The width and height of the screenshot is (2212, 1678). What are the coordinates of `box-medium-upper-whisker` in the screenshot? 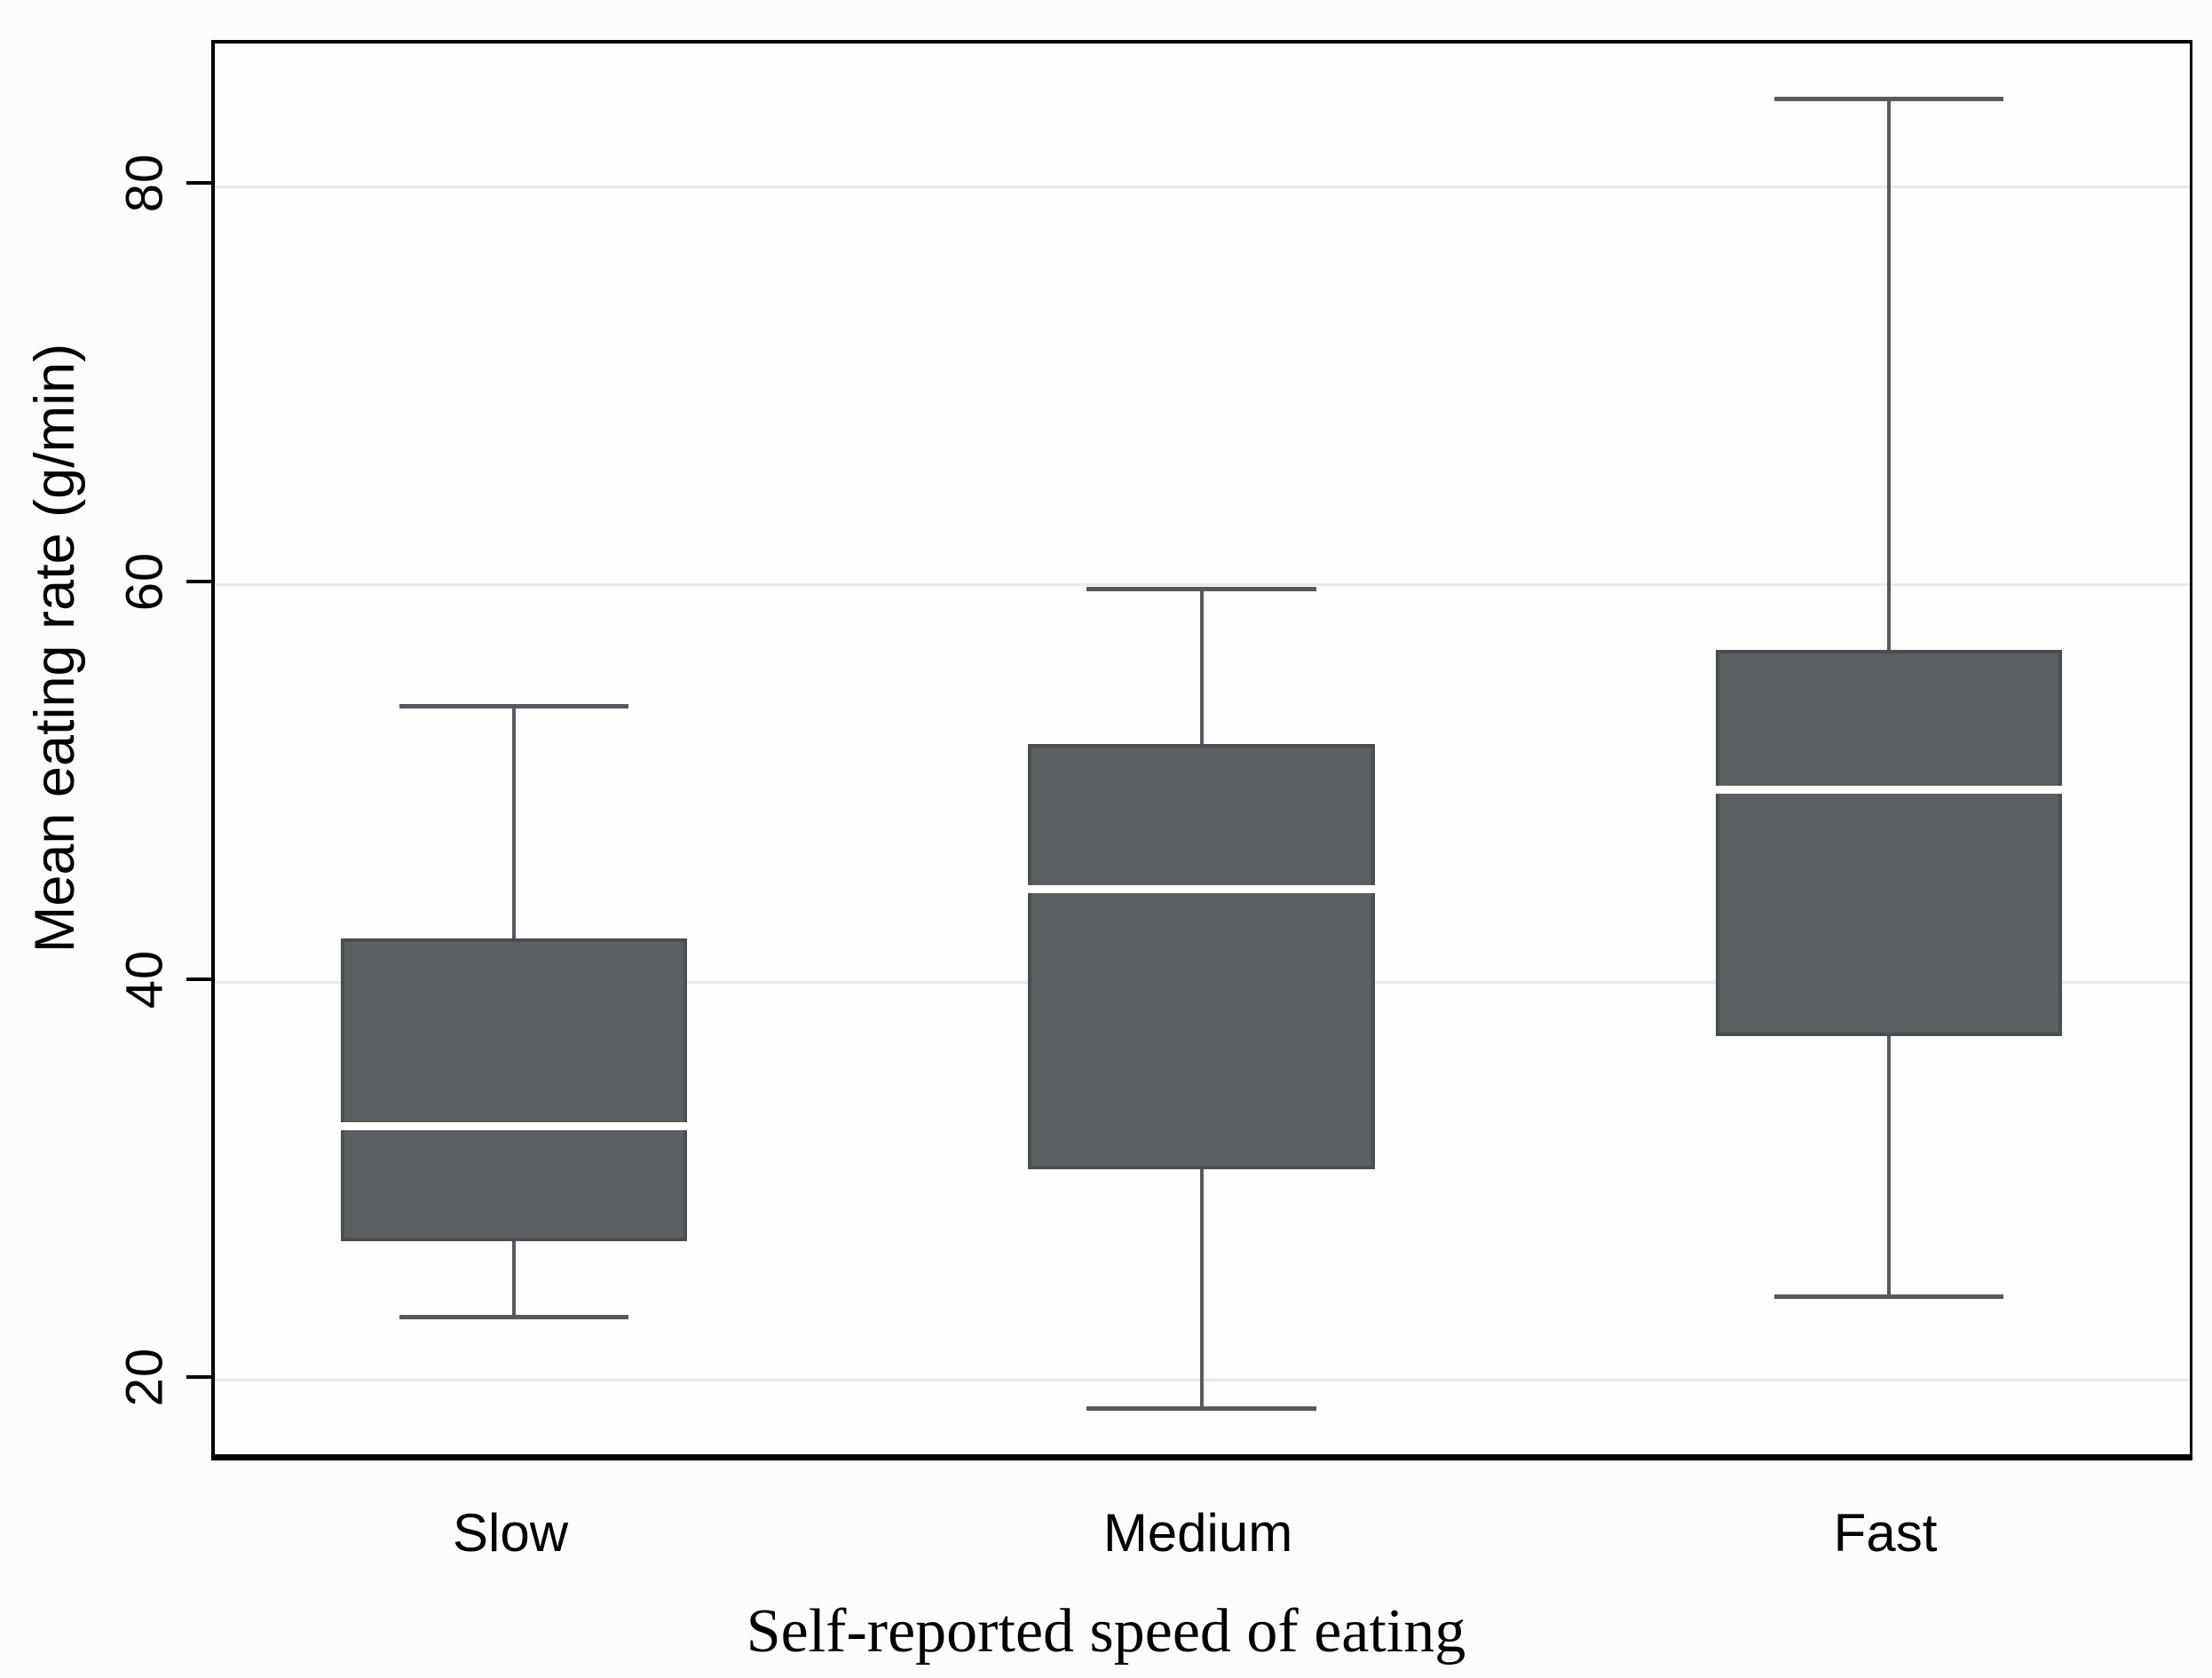 It's located at (1201, 666).